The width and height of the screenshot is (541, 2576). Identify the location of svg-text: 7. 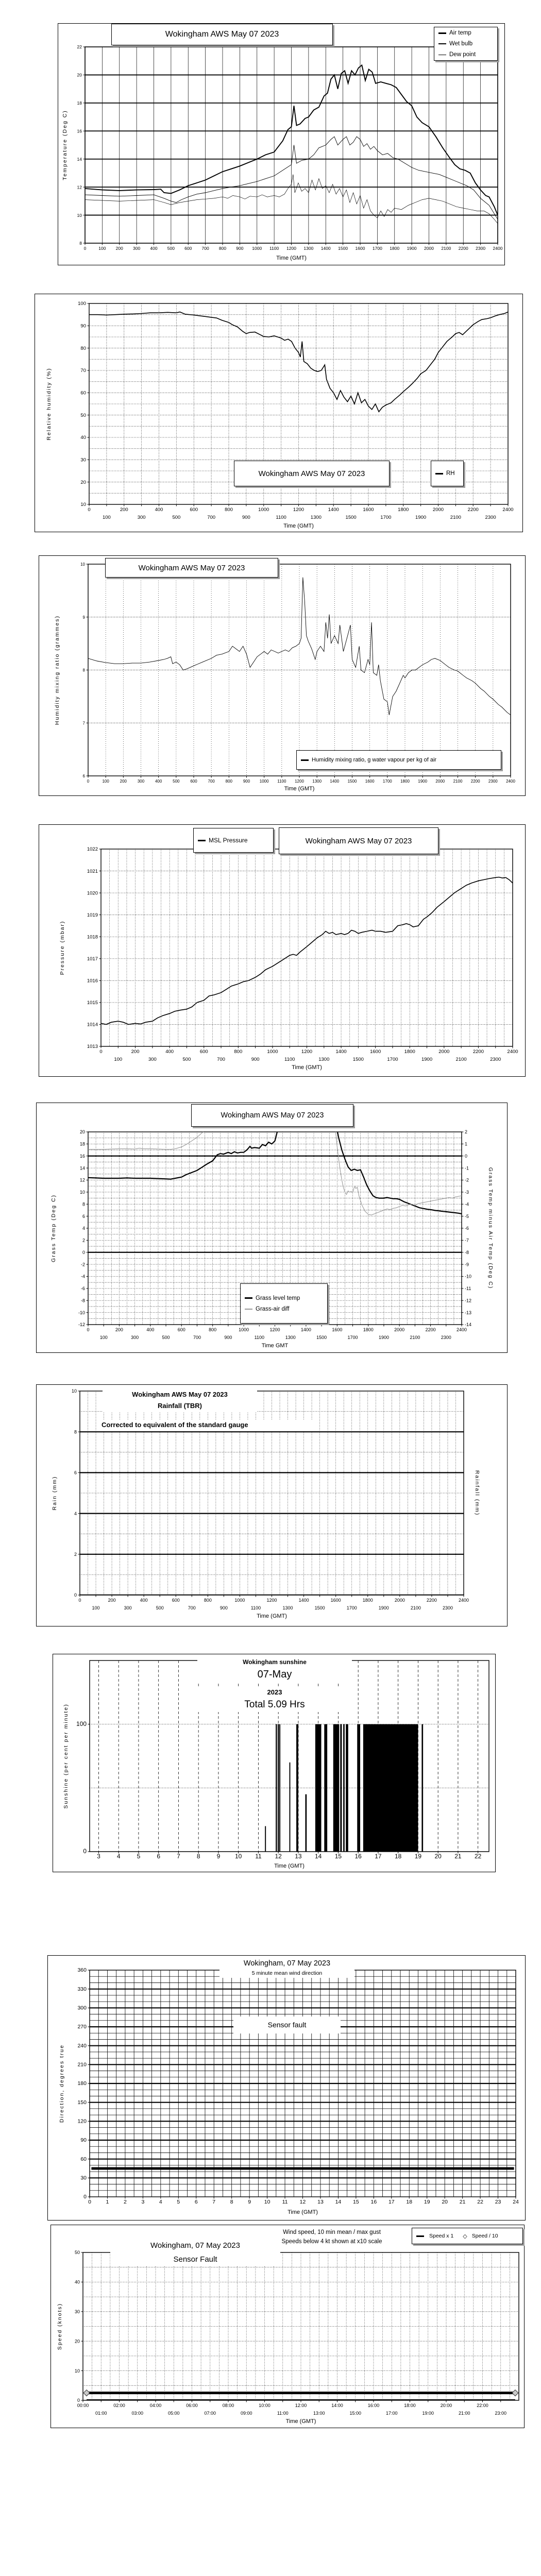
(84, 723).